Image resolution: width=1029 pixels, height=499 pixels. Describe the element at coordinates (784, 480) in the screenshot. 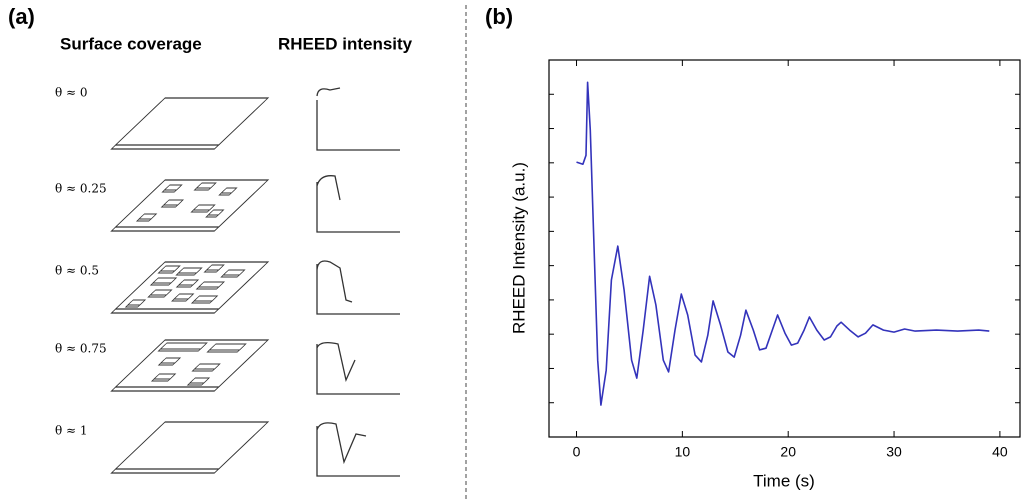

I see `x-axis-label: Time (s)` at that location.